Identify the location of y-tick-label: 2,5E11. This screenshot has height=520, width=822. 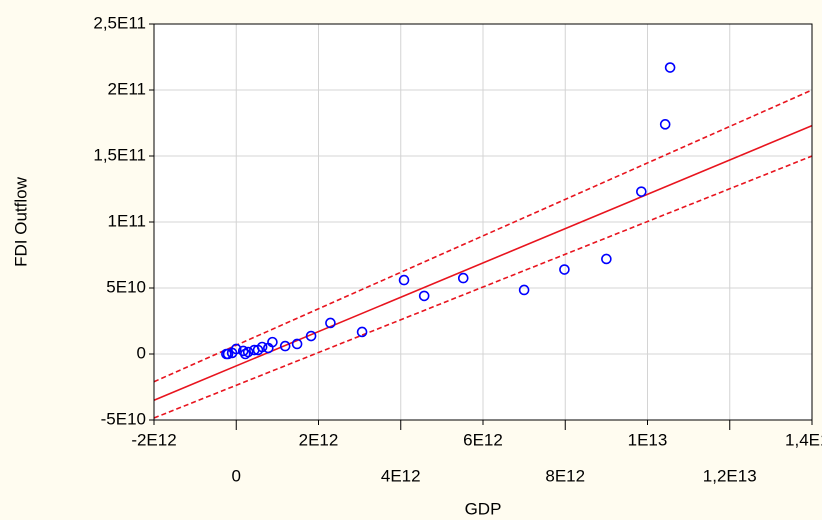
(119, 22).